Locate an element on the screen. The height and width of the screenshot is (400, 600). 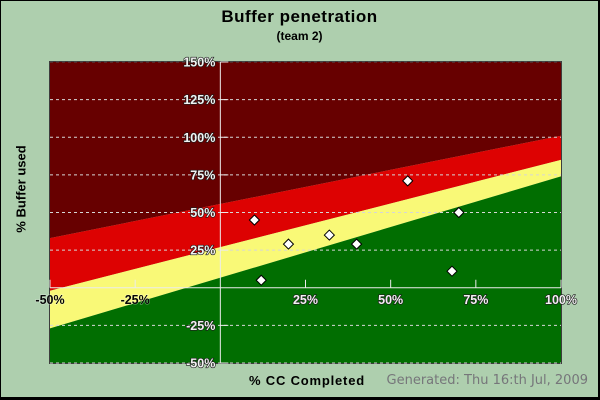
y-tick-label: 125% is located at coordinates (199, 100).